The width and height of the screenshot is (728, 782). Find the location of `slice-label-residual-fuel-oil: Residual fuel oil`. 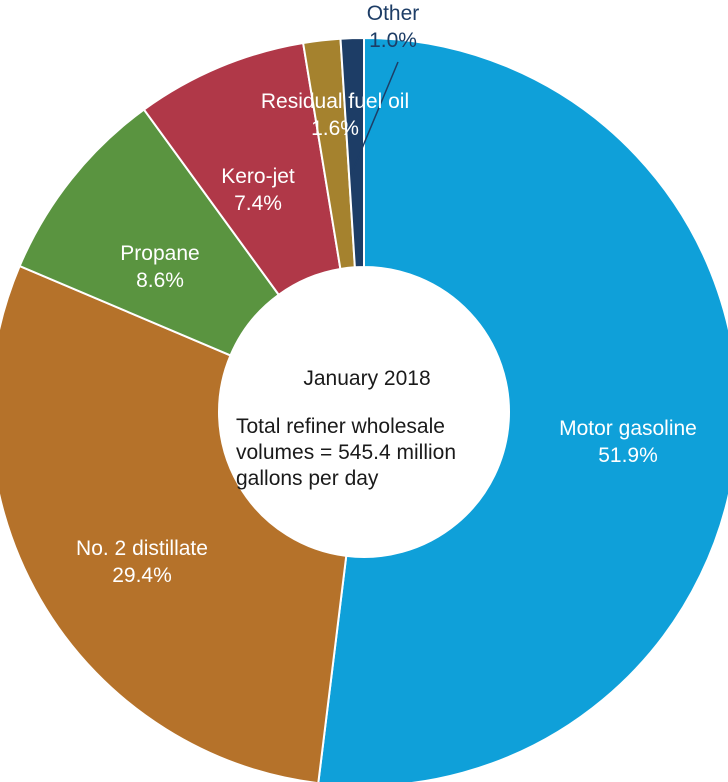

slice-label-residual-fuel-oil: Residual fuel oil is located at coordinates (335, 101).